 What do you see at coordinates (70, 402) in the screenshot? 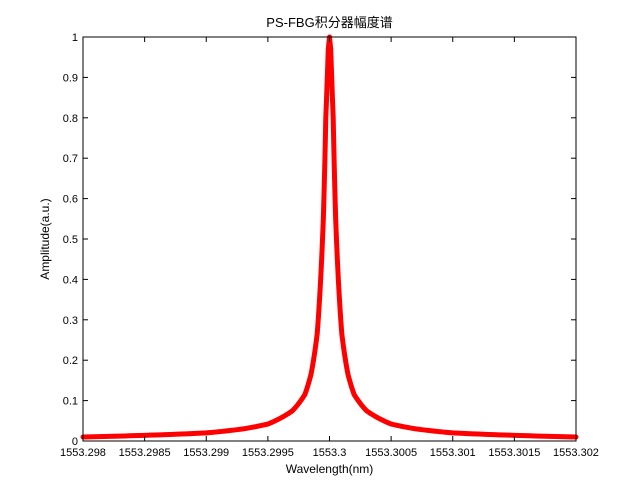
I see `y-tick-label: 0.1` at bounding box center [70, 402].